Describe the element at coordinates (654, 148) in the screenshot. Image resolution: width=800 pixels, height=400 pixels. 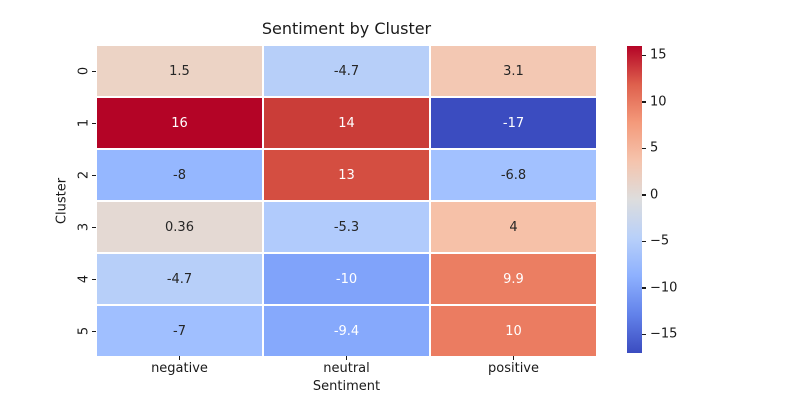
I see `colorbar-tick-label: 5` at that location.